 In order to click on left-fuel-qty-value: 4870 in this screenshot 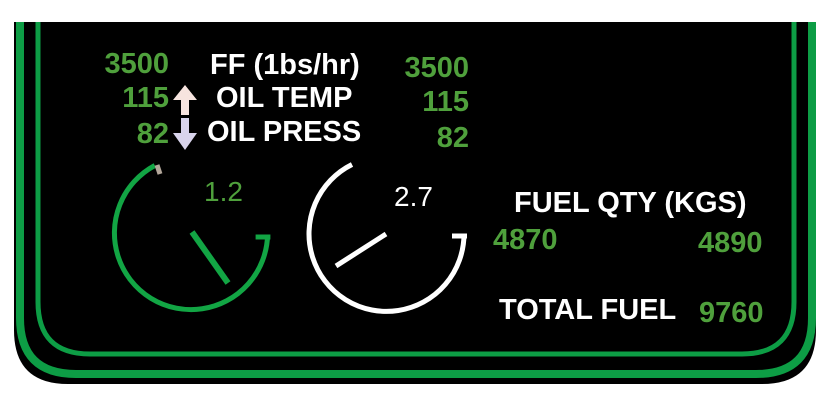, I will do `click(525, 240)`.